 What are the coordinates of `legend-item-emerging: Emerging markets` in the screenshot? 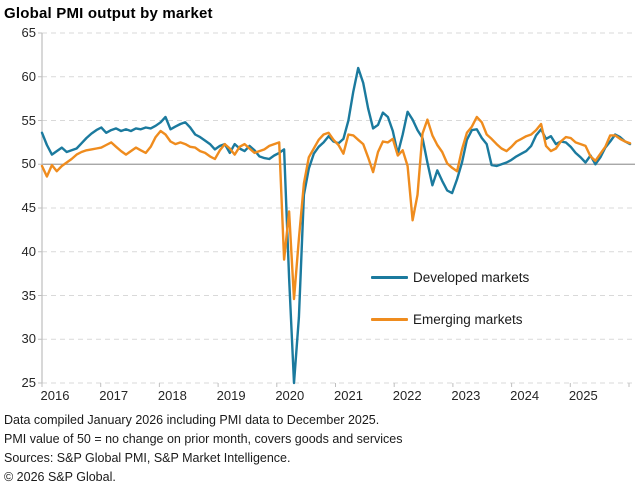 It's located at (447, 319).